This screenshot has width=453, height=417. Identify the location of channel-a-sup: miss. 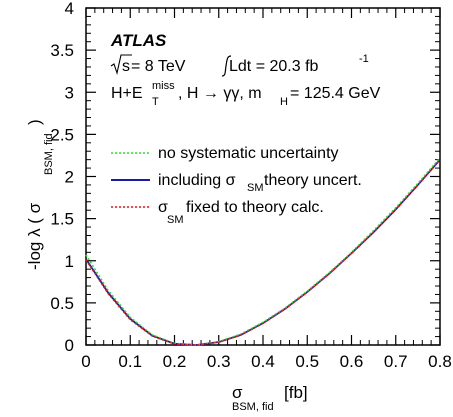
(163, 86).